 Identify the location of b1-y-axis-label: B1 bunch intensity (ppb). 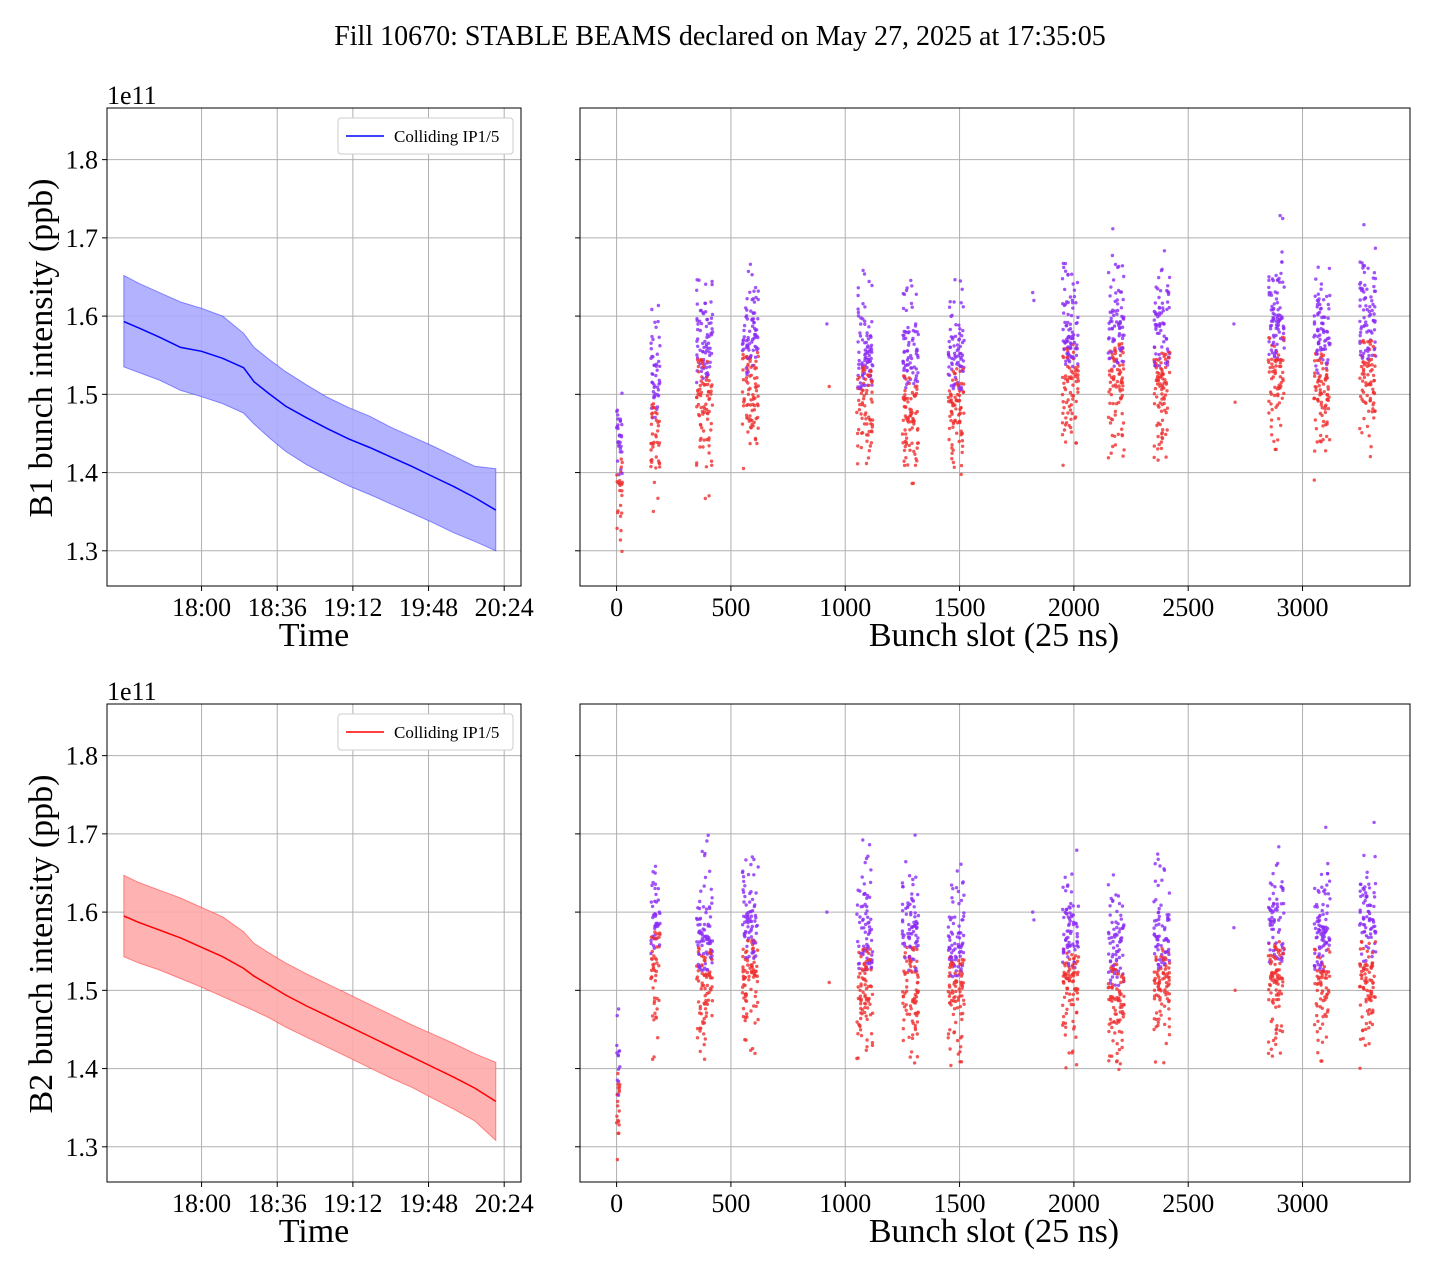
(41, 347).